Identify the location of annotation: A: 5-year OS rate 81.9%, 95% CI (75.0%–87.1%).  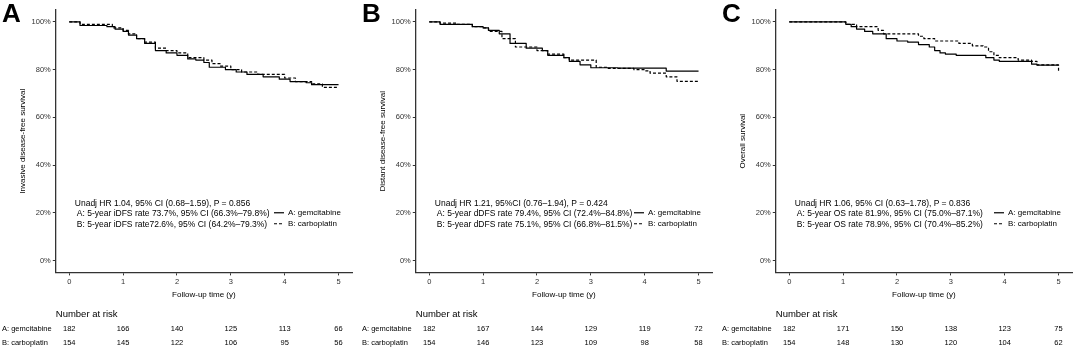
(890, 213).